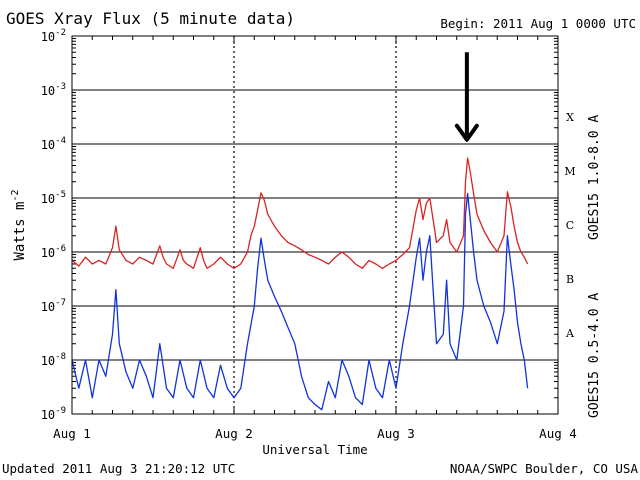 The width and height of the screenshot is (640, 480). Describe the element at coordinates (60, 87) in the screenshot. I see `y-tick-exp: -3` at that location.